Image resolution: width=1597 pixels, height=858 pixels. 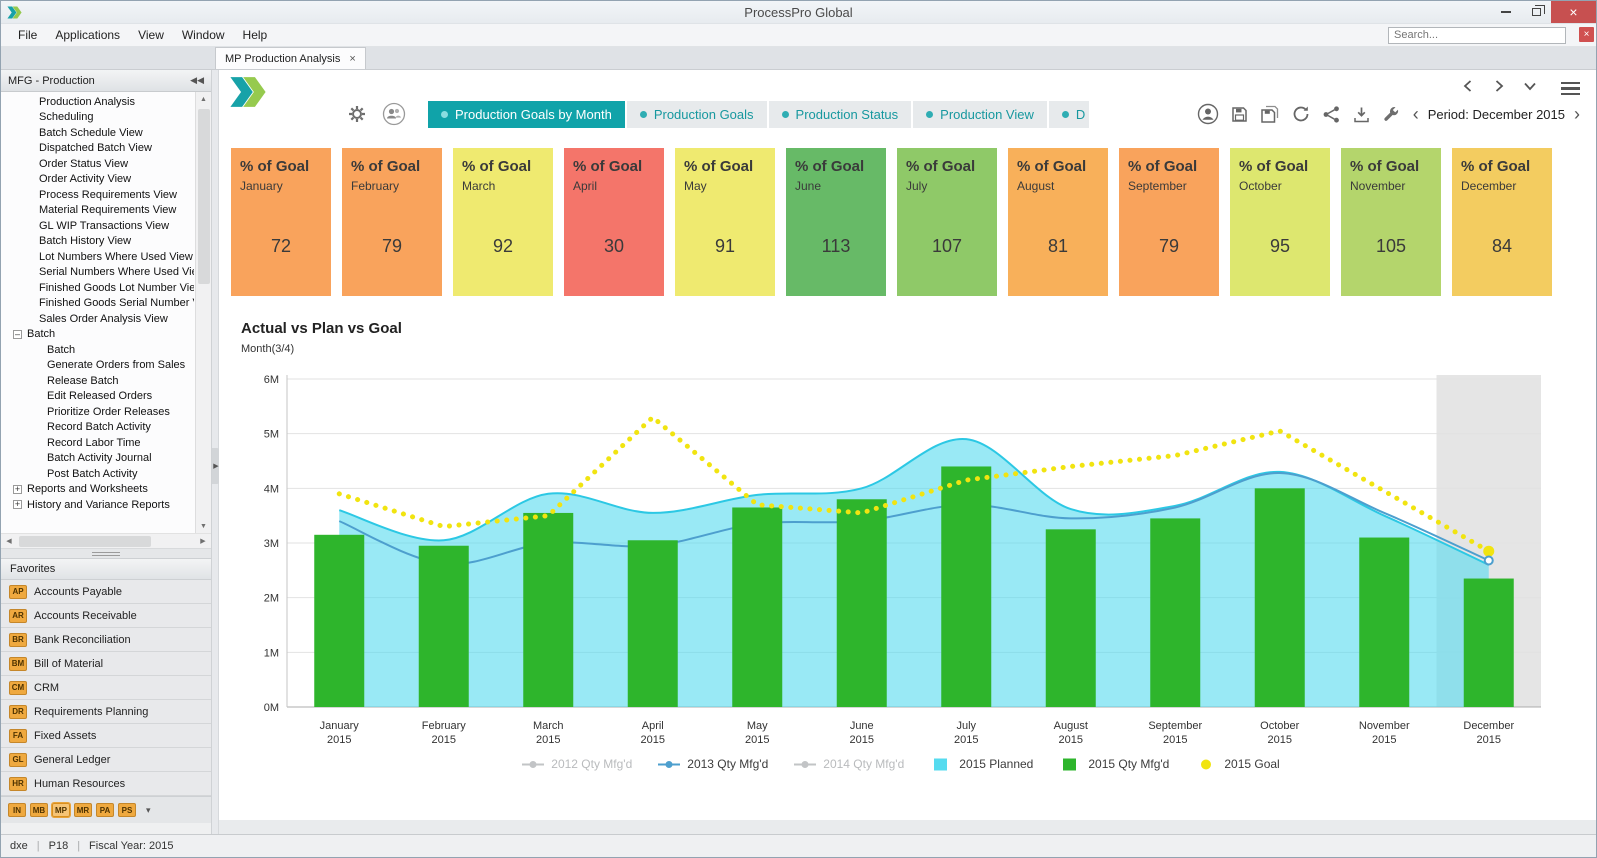 What do you see at coordinates (1573, 12) in the screenshot?
I see `close-button: ×` at bounding box center [1573, 12].